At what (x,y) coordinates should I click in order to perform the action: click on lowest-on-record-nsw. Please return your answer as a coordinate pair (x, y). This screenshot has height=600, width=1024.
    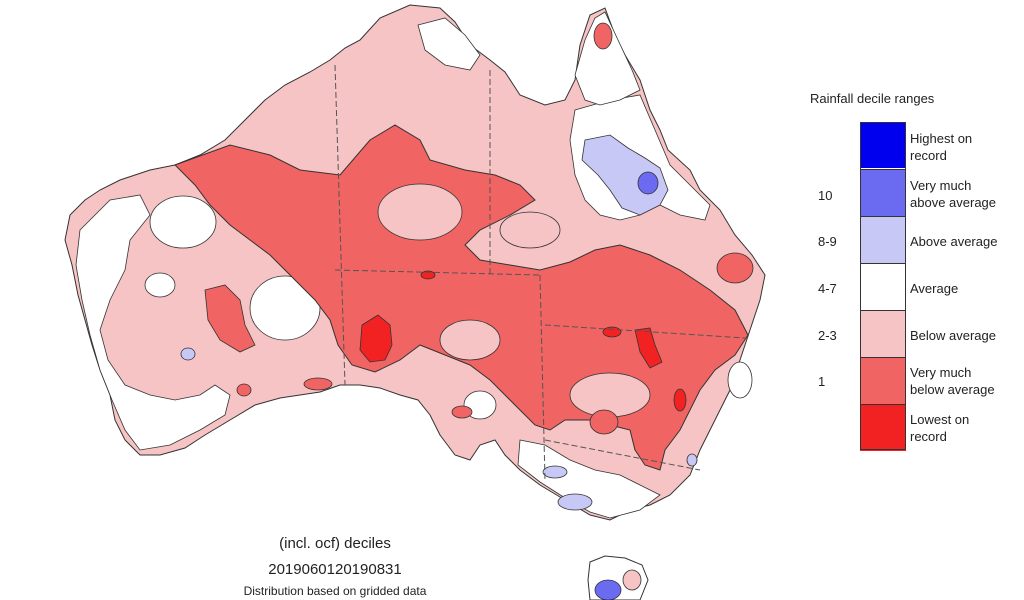
    Looking at the image, I should click on (648, 348).